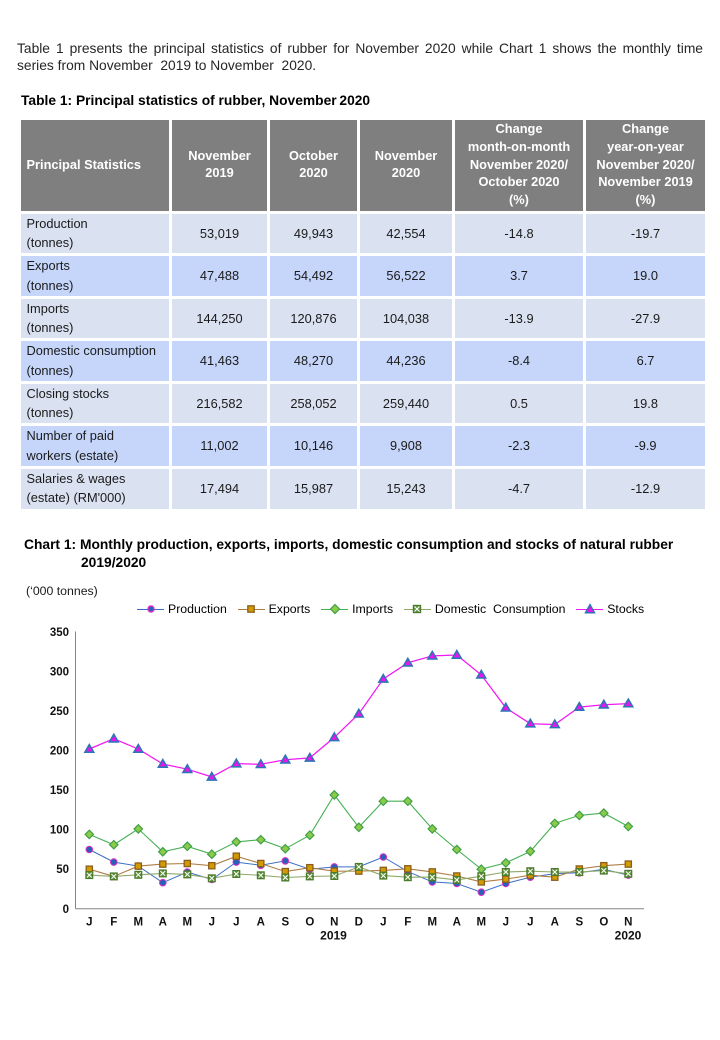  I want to click on svg-text: 100, so click(59, 831).